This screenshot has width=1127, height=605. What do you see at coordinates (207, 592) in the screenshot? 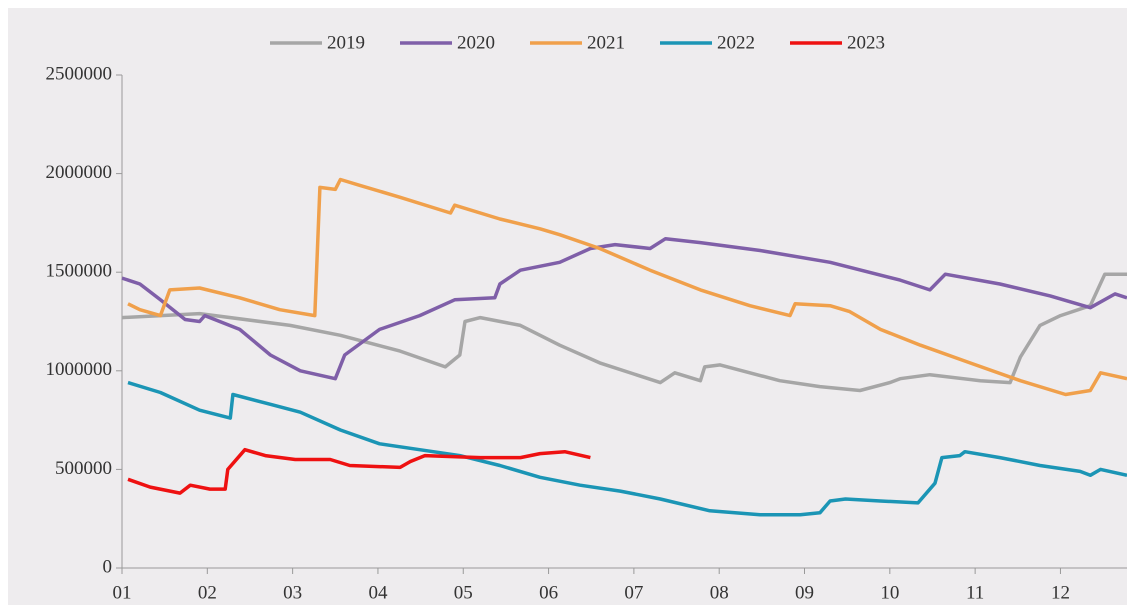
I see `x-tick-label: 02` at bounding box center [207, 592].